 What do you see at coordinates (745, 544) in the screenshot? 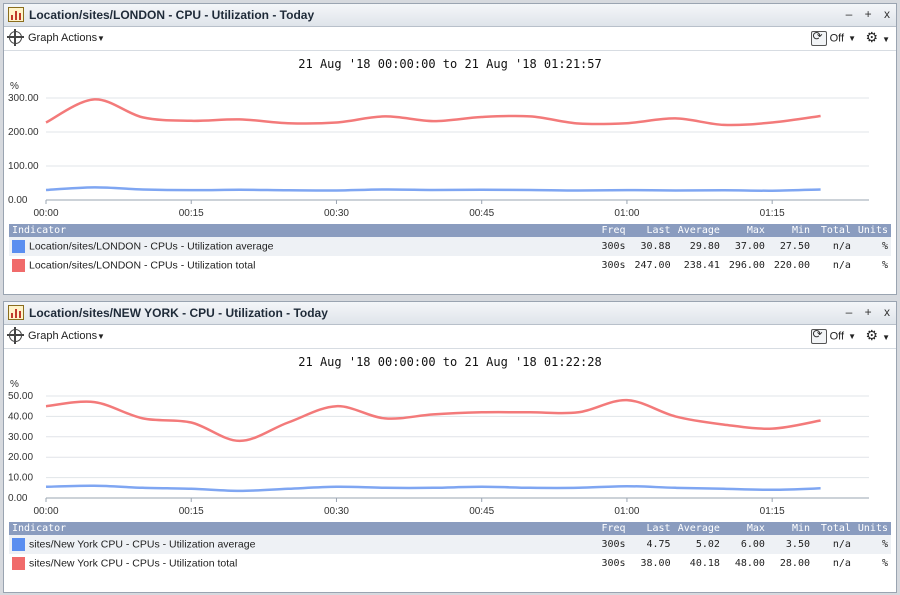
I see `max-value: 6.00` at bounding box center [745, 544].